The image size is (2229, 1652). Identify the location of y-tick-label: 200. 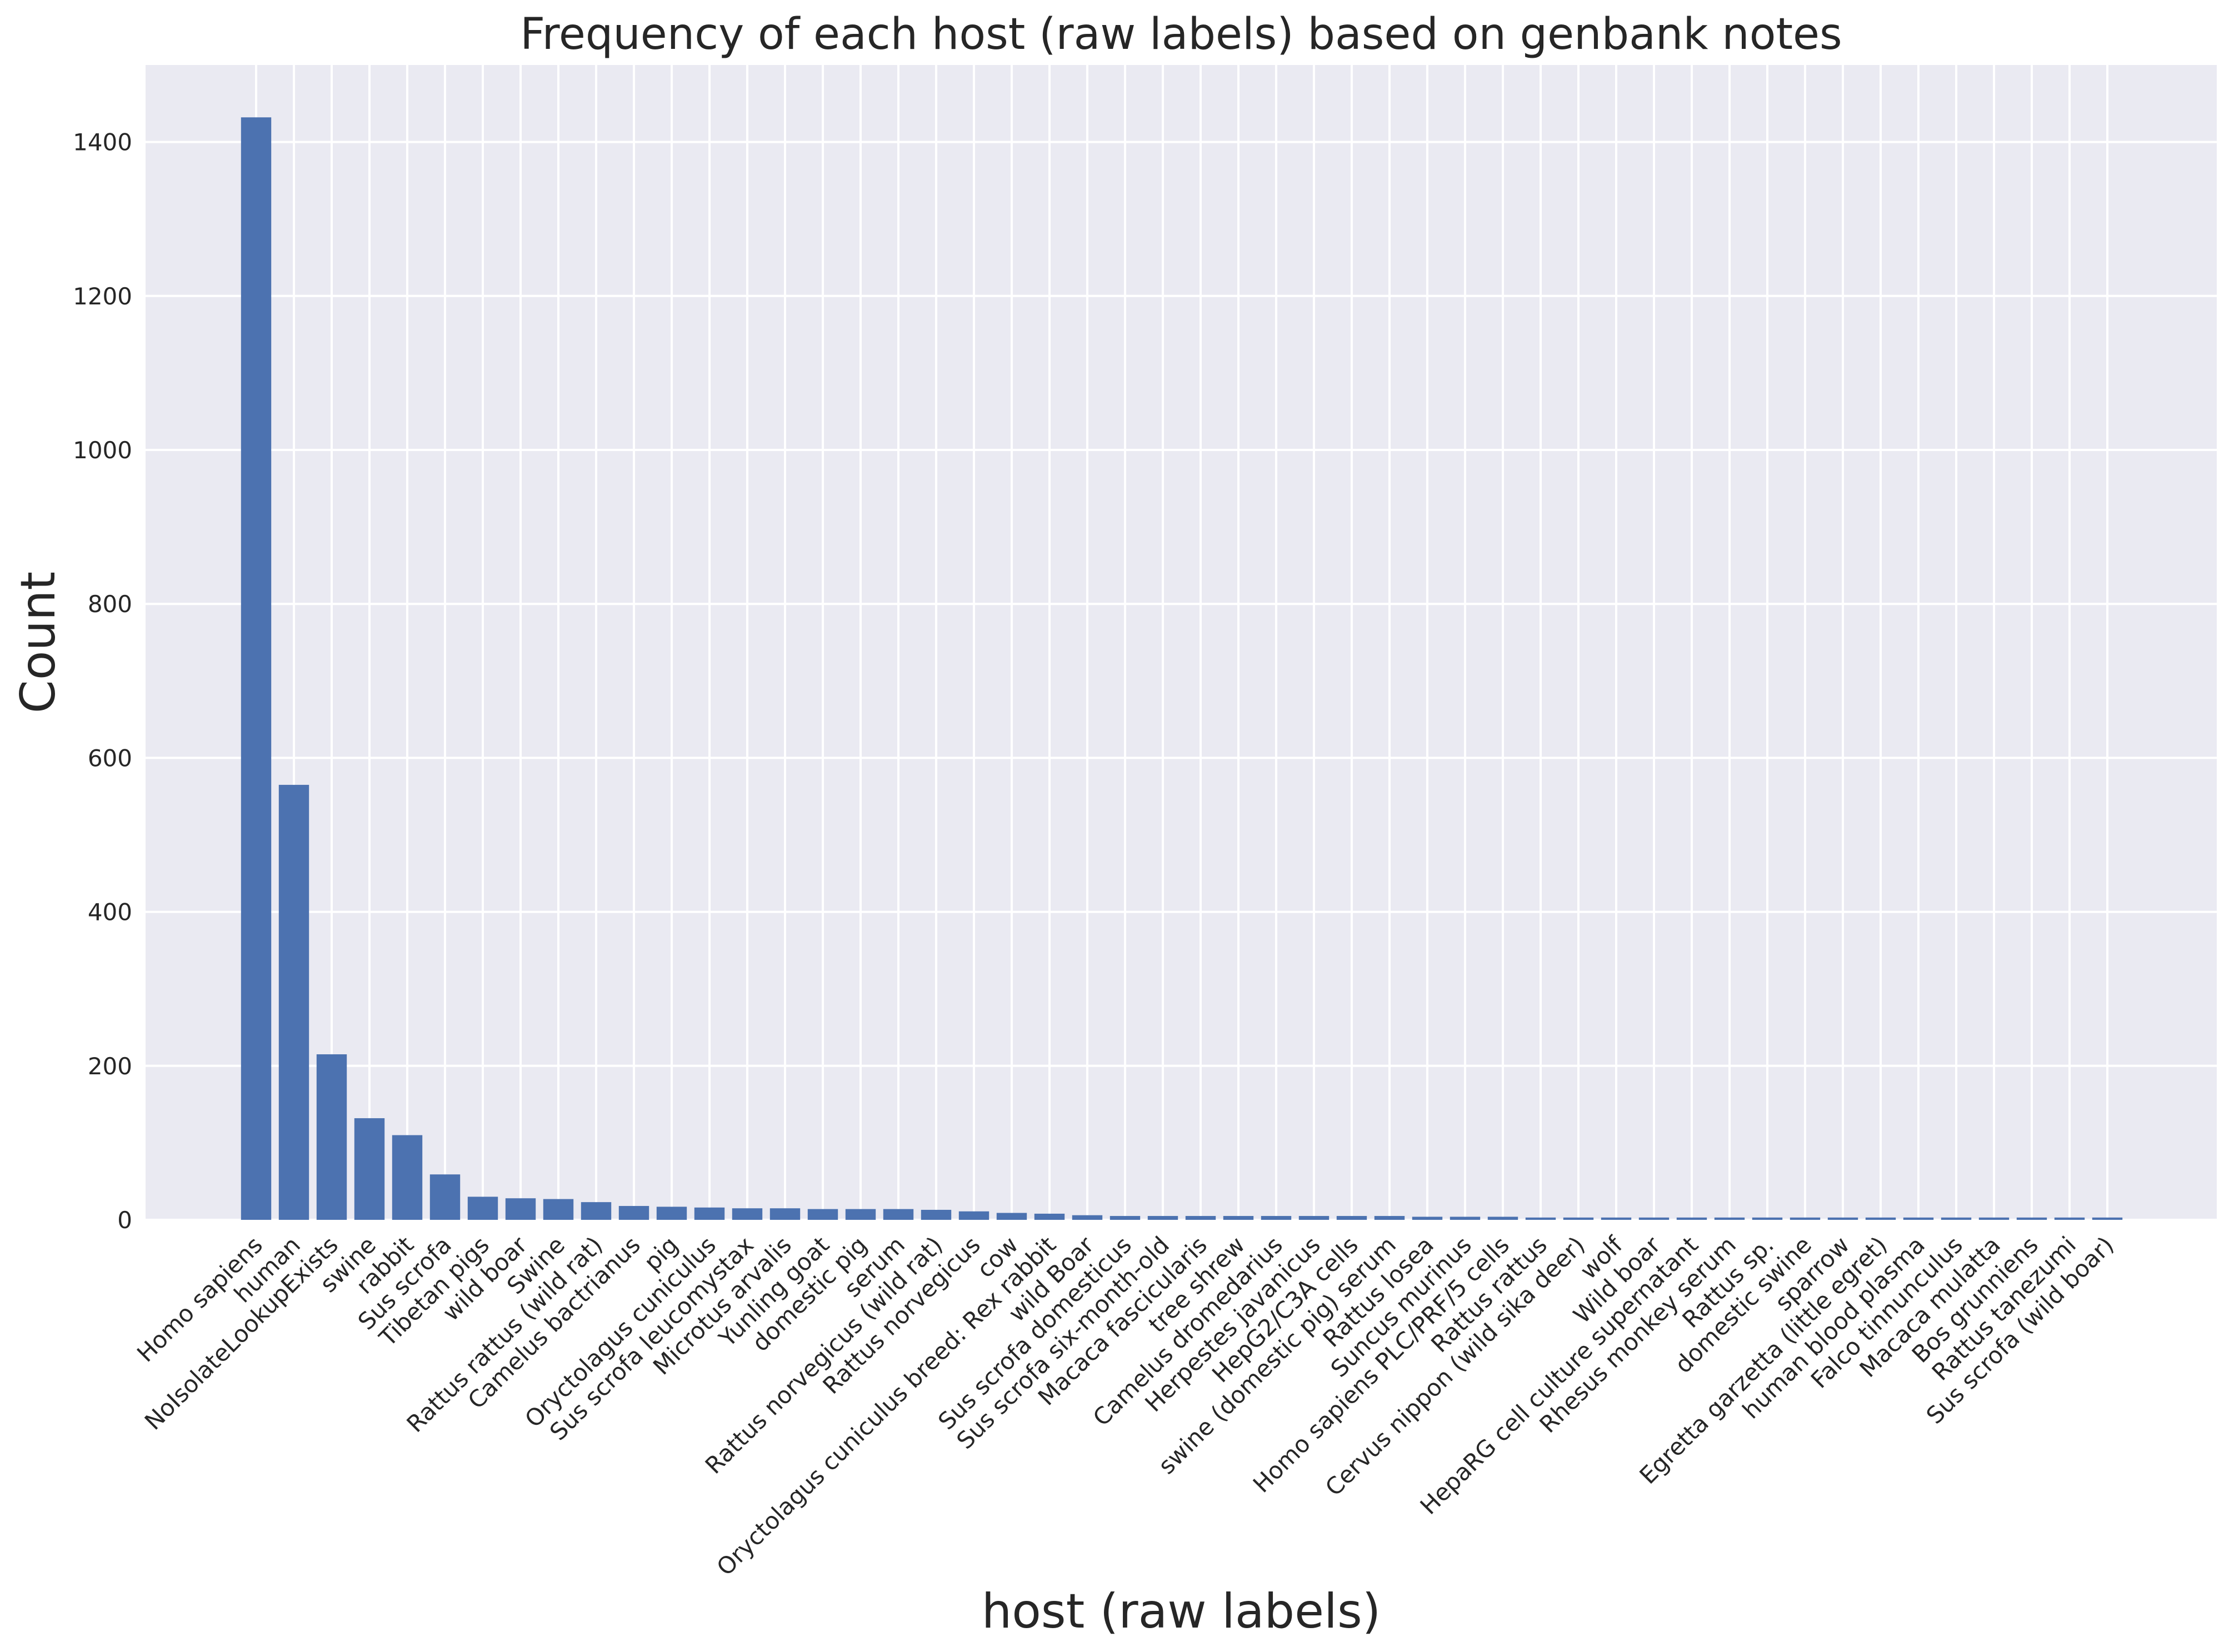
(110, 1066).